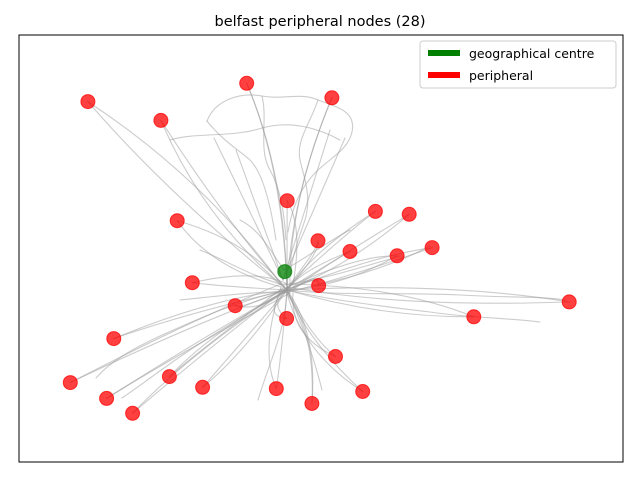 The image size is (640, 480). What do you see at coordinates (501, 75) in the screenshot?
I see `legend-label-peripheral: peripheral` at bounding box center [501, 75].